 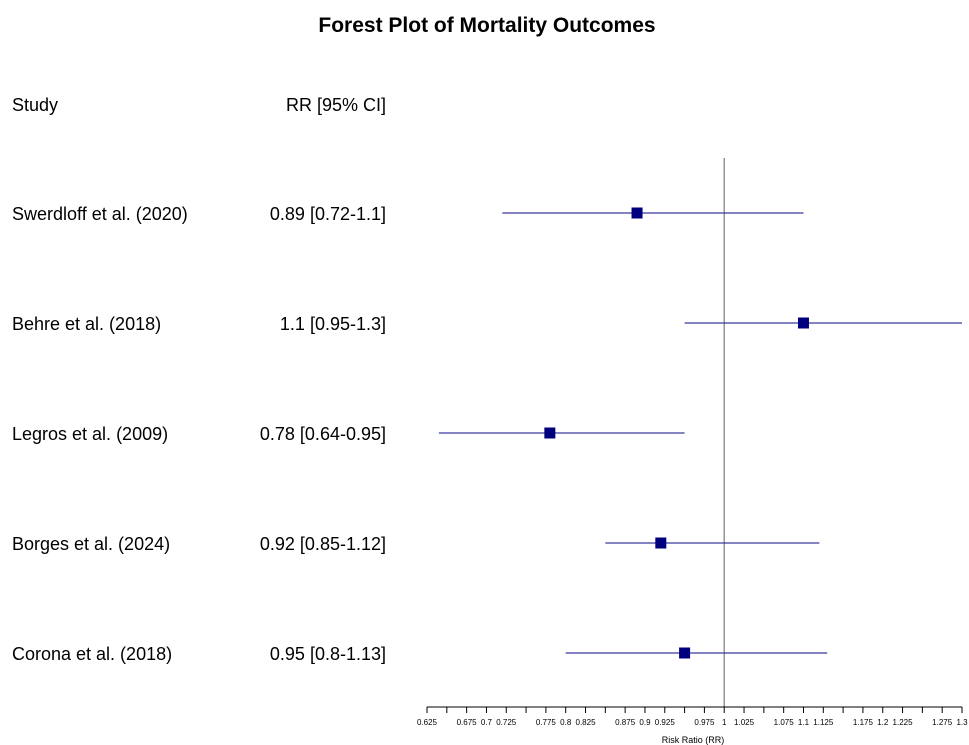 I want to click on x-tick-label: 1.075, so click(x=784, y=722).